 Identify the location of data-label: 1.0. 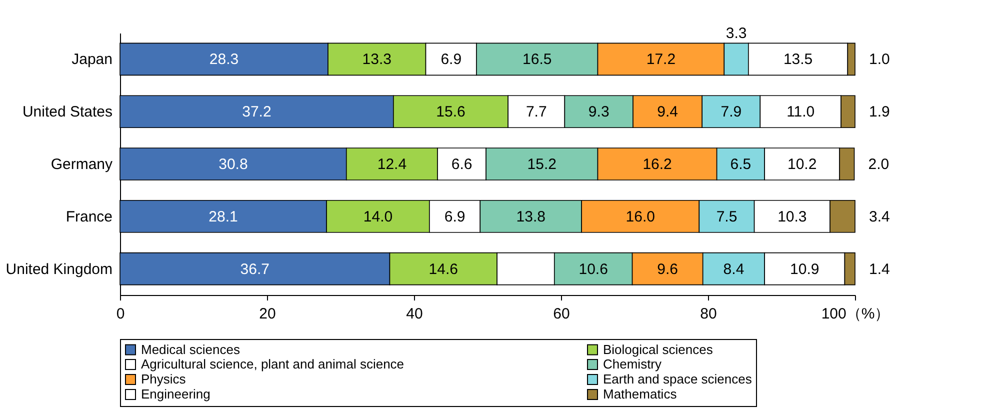
(879, 59).